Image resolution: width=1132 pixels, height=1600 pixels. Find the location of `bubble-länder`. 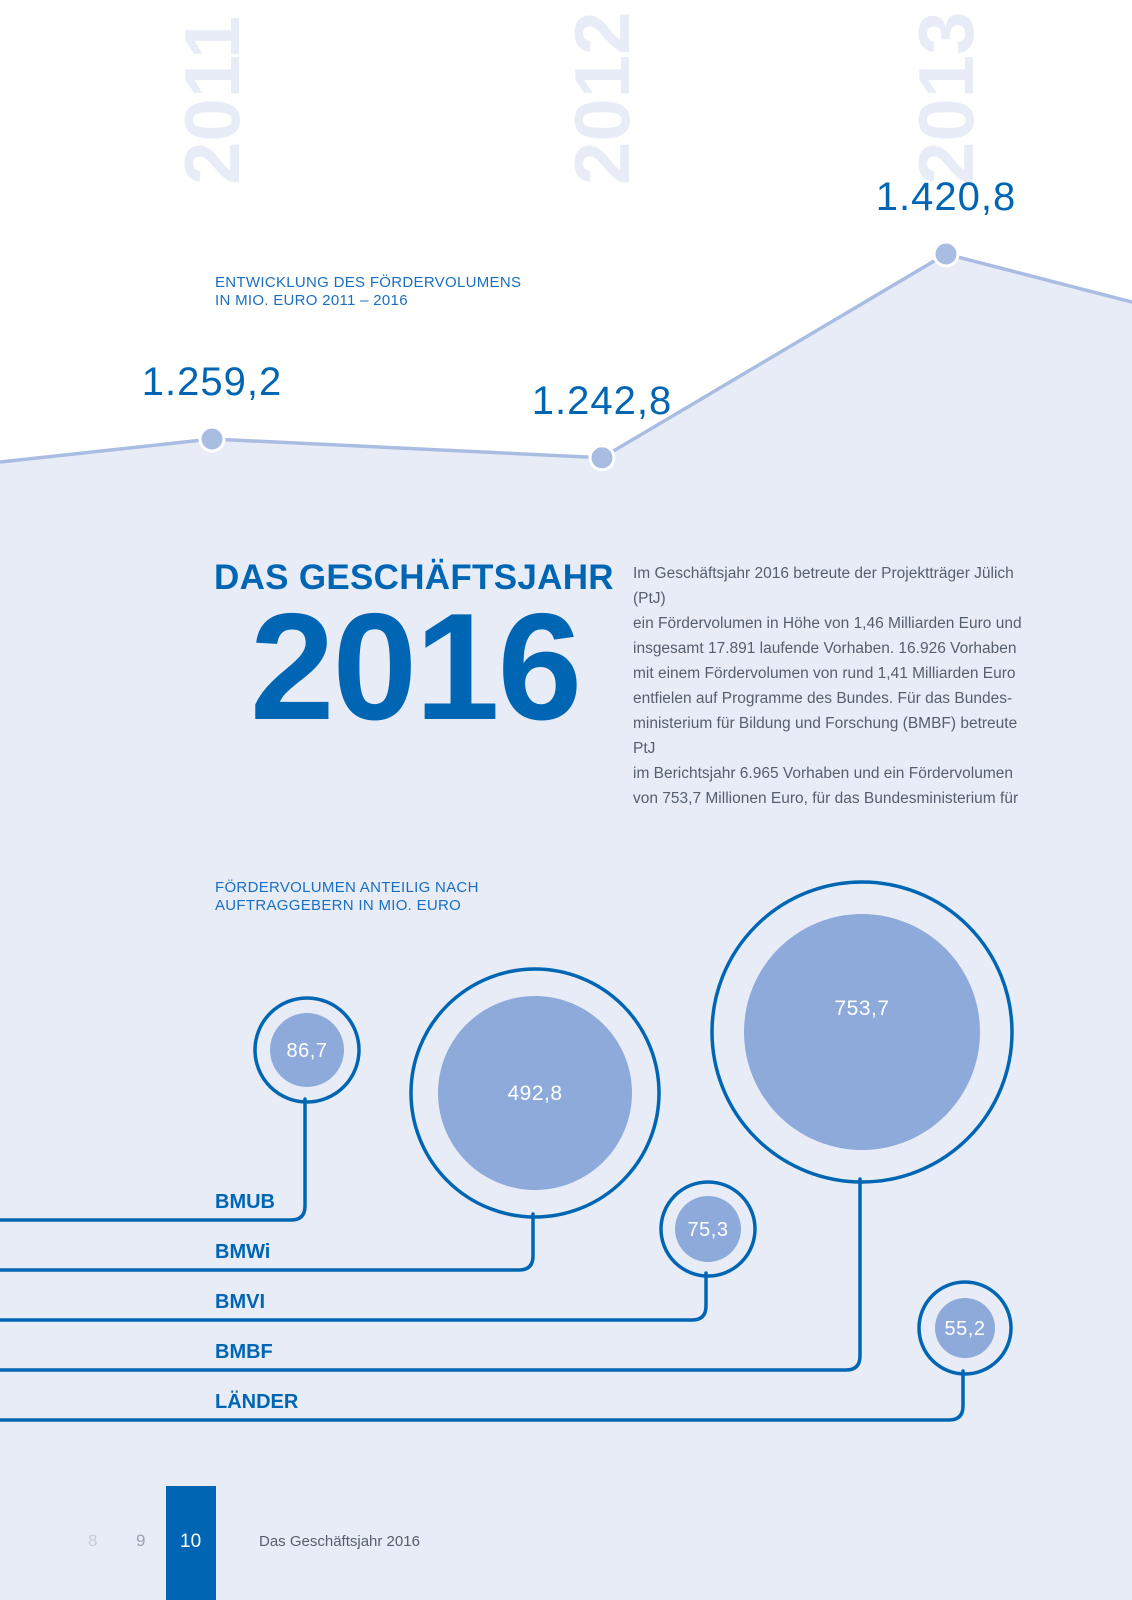

bubble-länder is located at coordinates (965, 1328).